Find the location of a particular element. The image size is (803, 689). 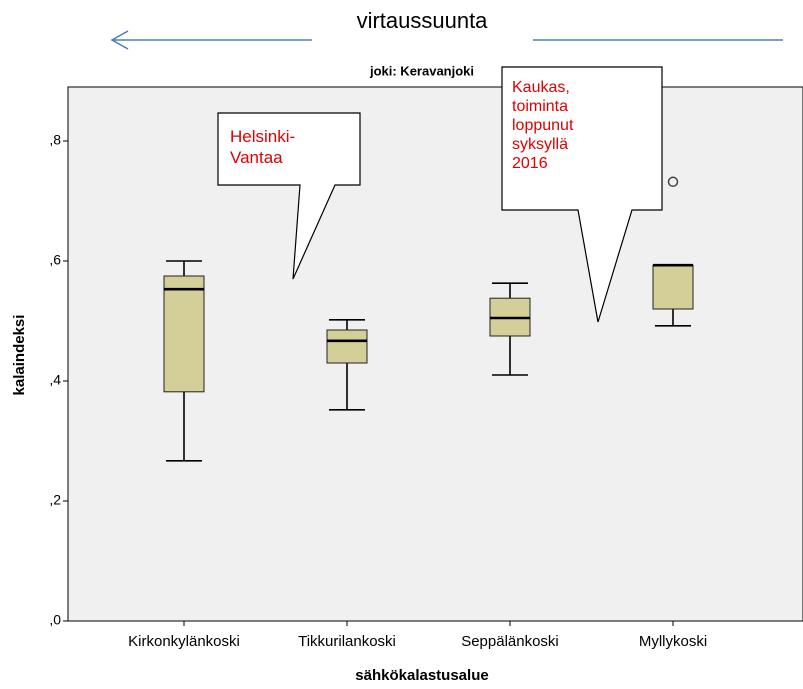

callout-text: Helsinki- Vantaa is located at coordinates (262, 147).